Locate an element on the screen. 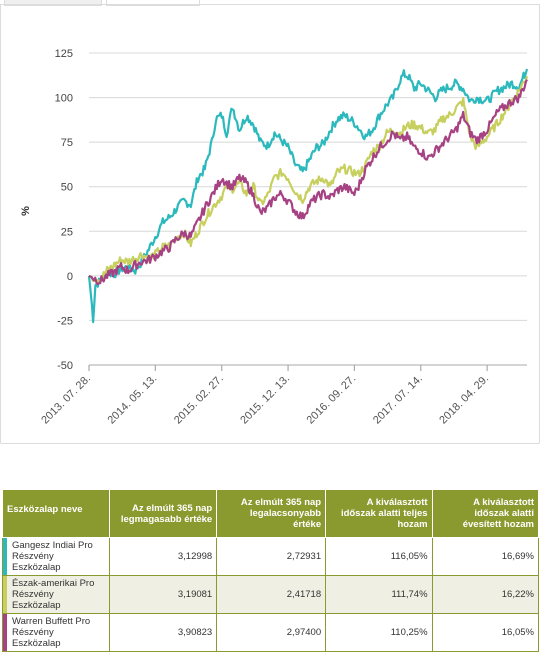  annual-return: 16,05% is located at coordinates (485, 632).